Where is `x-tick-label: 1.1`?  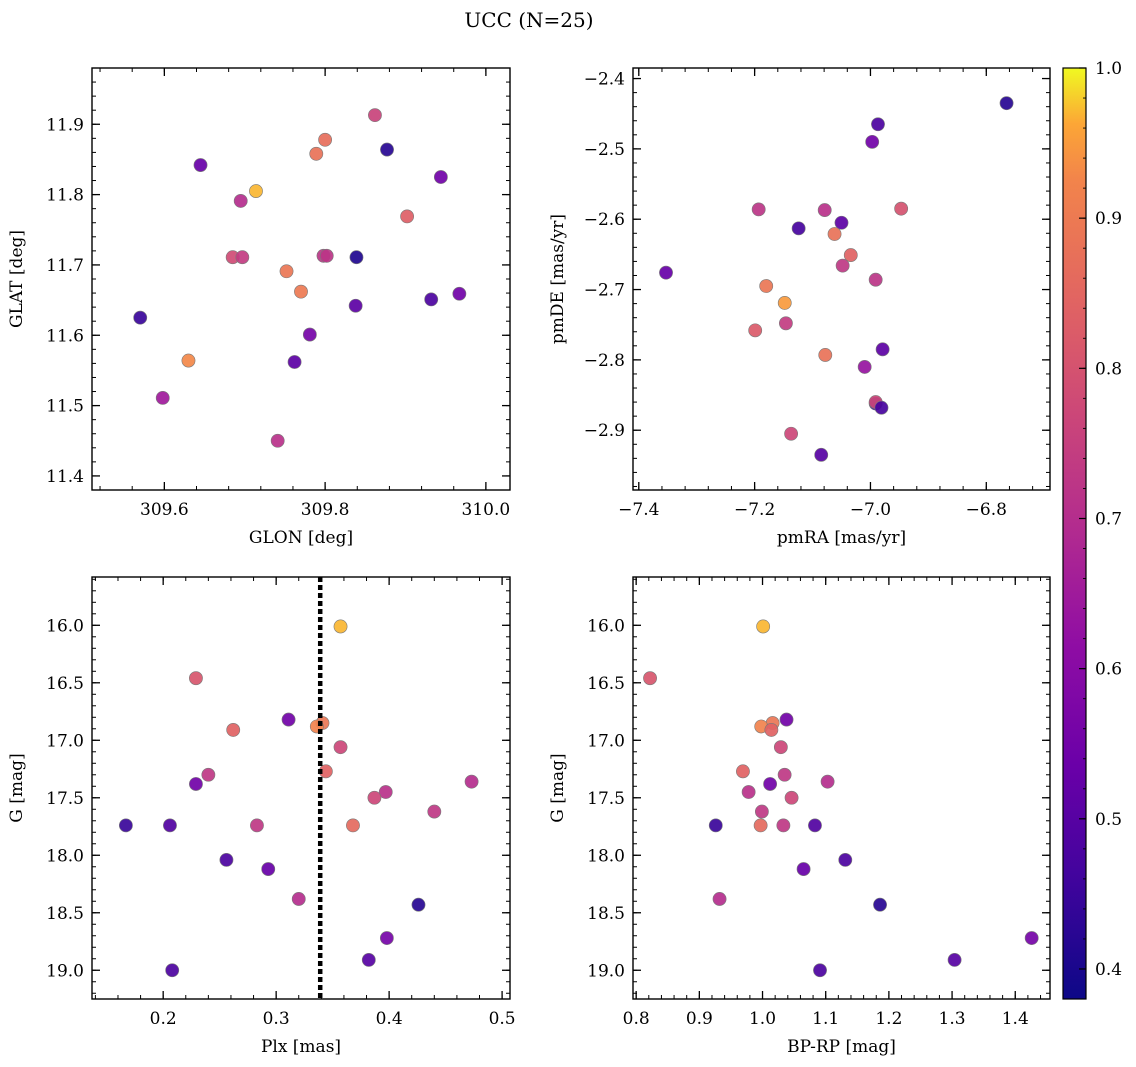 x-tick-label: 1.1 is located at coordinates (825, 1019).